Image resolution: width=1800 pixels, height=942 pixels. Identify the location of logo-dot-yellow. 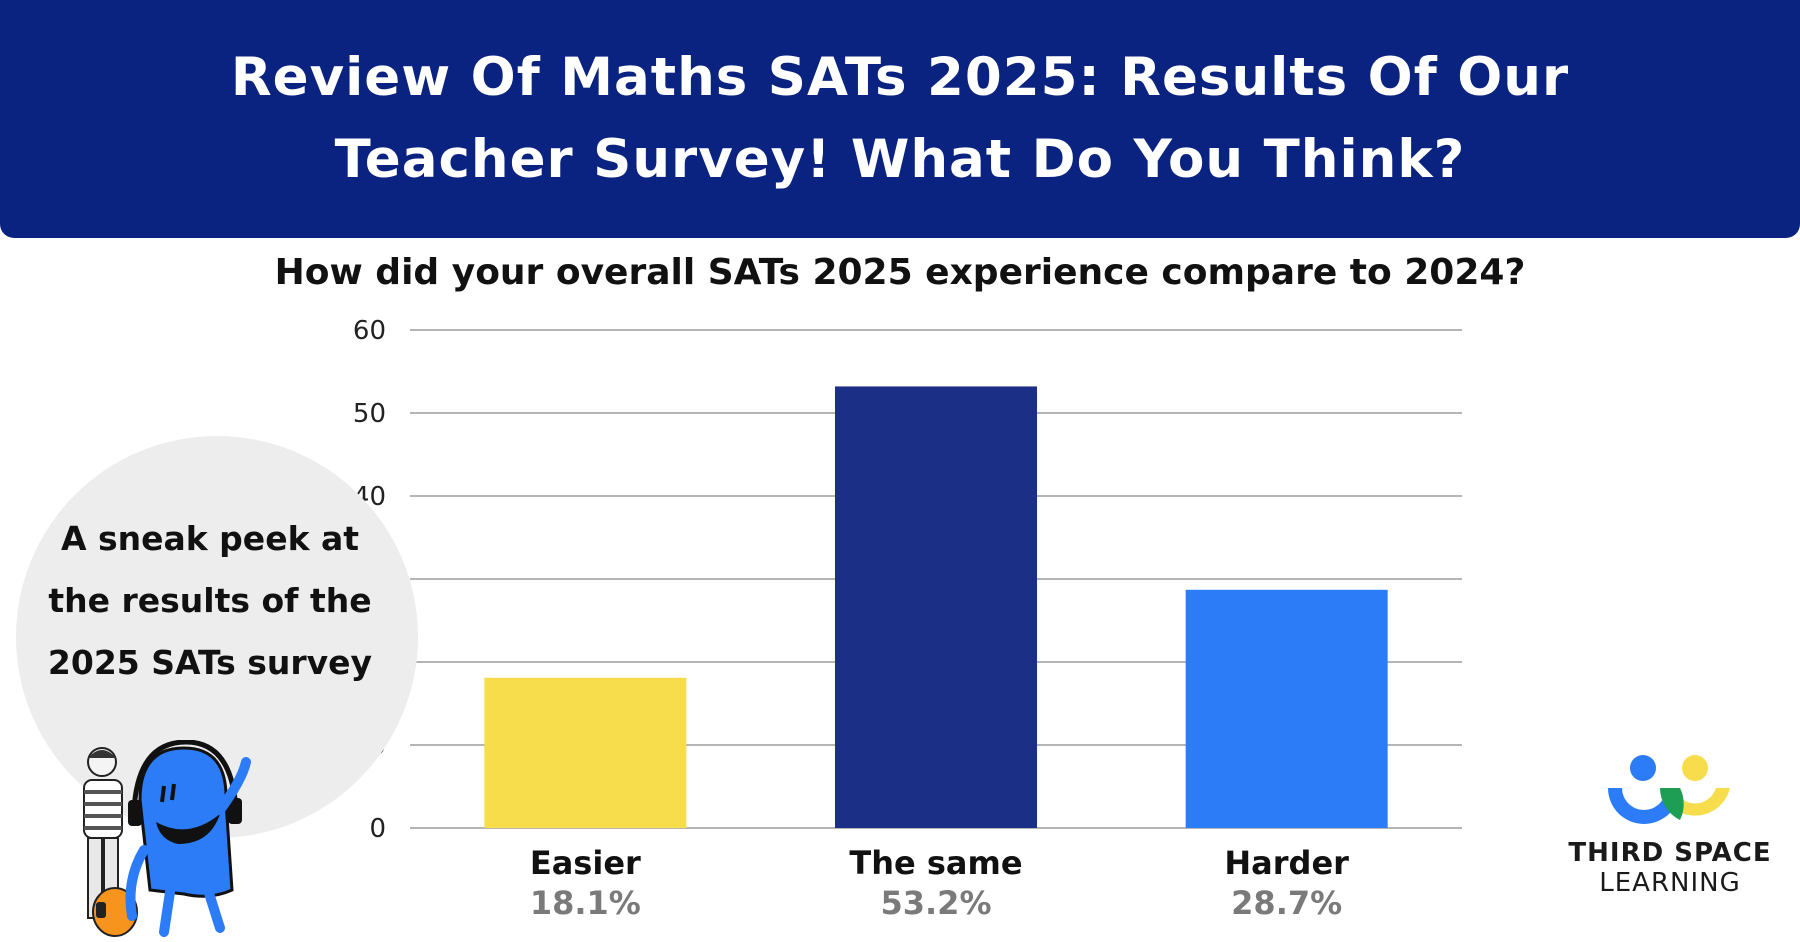
(1695, 768).